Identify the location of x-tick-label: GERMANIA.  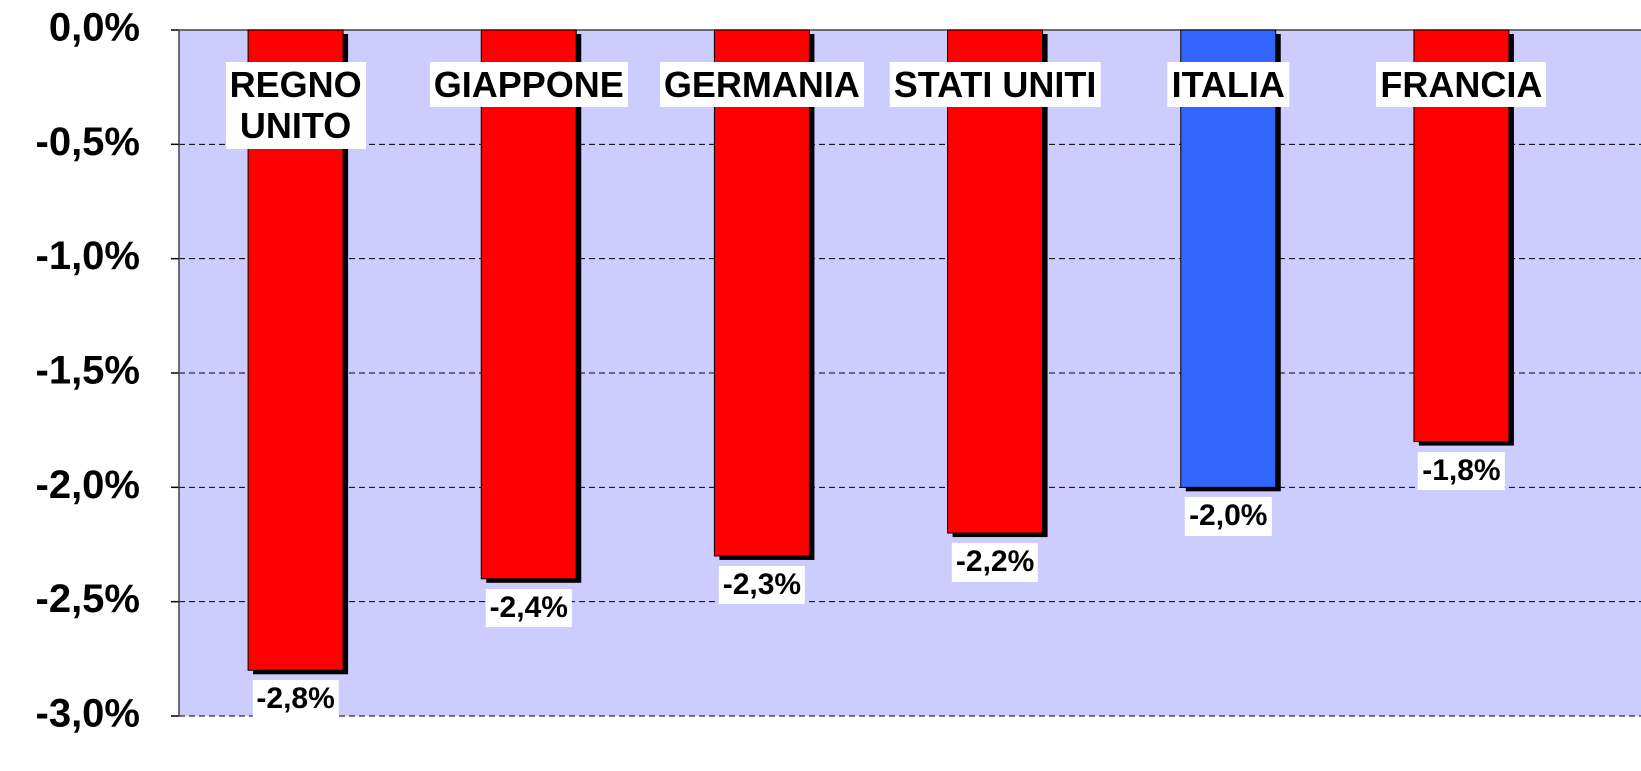
(761, 85).